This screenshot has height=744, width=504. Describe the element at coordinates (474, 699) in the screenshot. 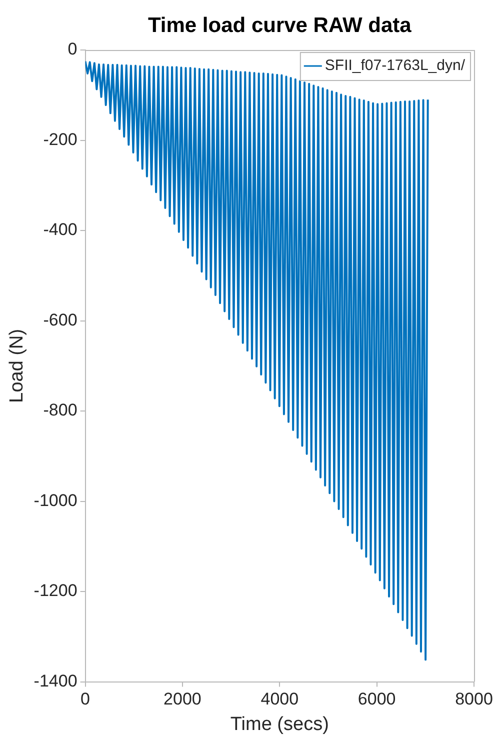

I see `x-tick-label: 8000` at that location.